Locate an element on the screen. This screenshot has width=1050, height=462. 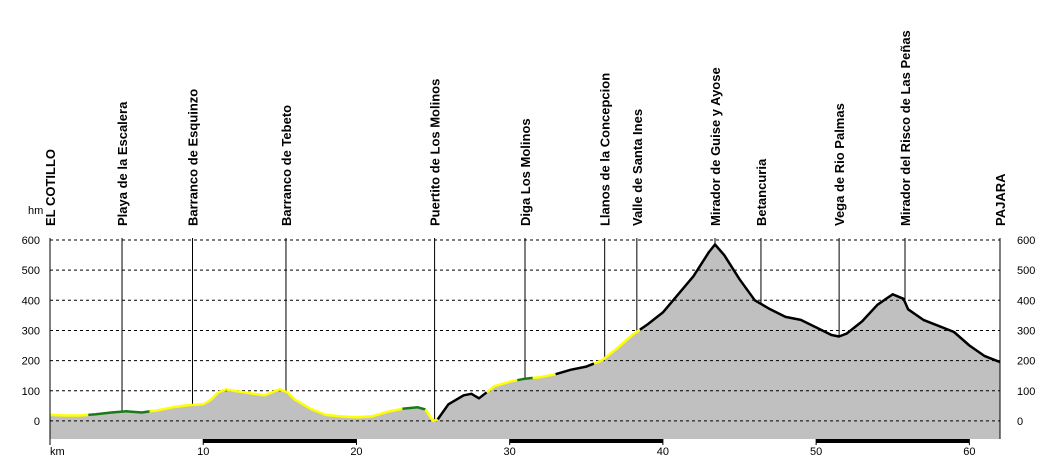
x-tick-label: 20 is located at coordinates (356, 452).